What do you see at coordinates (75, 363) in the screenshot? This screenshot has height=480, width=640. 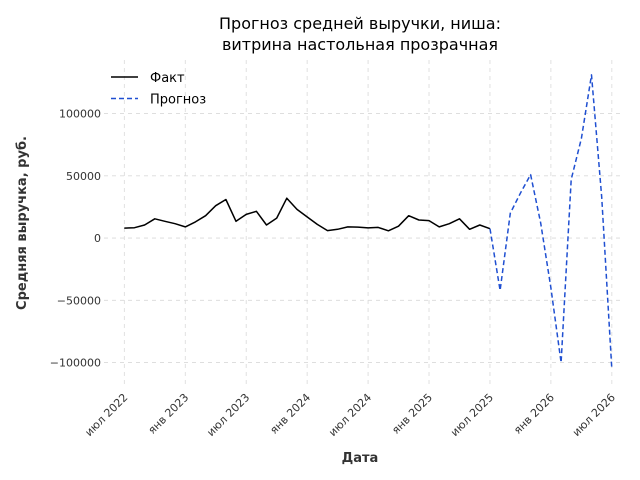 I see `y-tick-label: −100000` at bounding box center [75, 363].